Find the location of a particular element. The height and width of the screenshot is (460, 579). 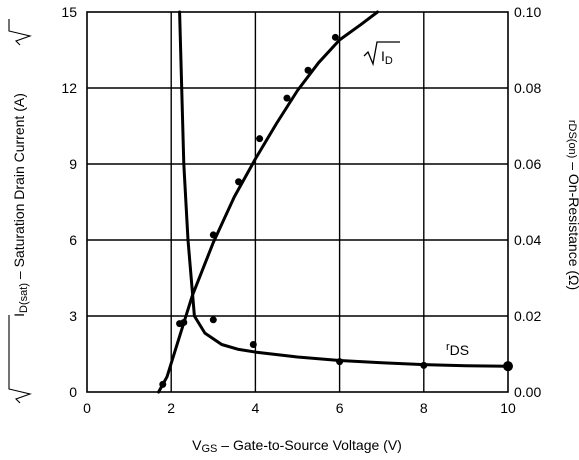

y-right-tick-label: 0.10 is located at coordinates (527, 12).